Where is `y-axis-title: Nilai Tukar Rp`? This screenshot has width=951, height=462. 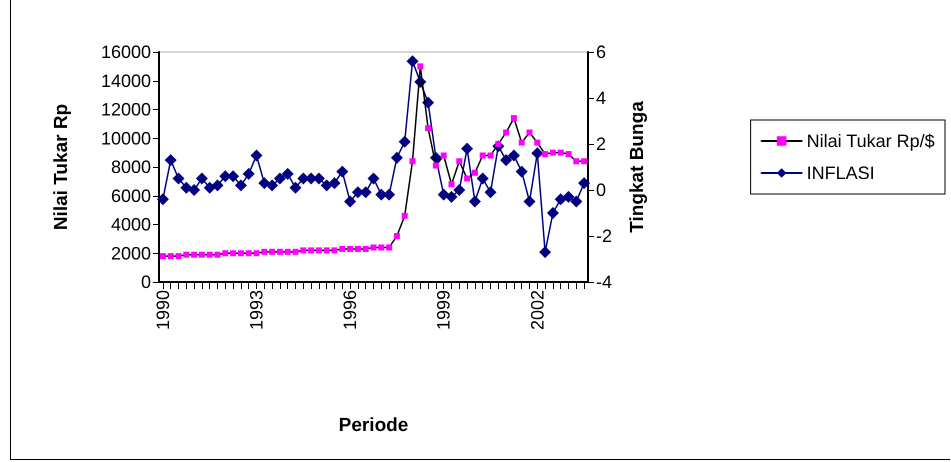
y-axis-title: Nilai Tukar Rp is located at coordinates (61, 167).